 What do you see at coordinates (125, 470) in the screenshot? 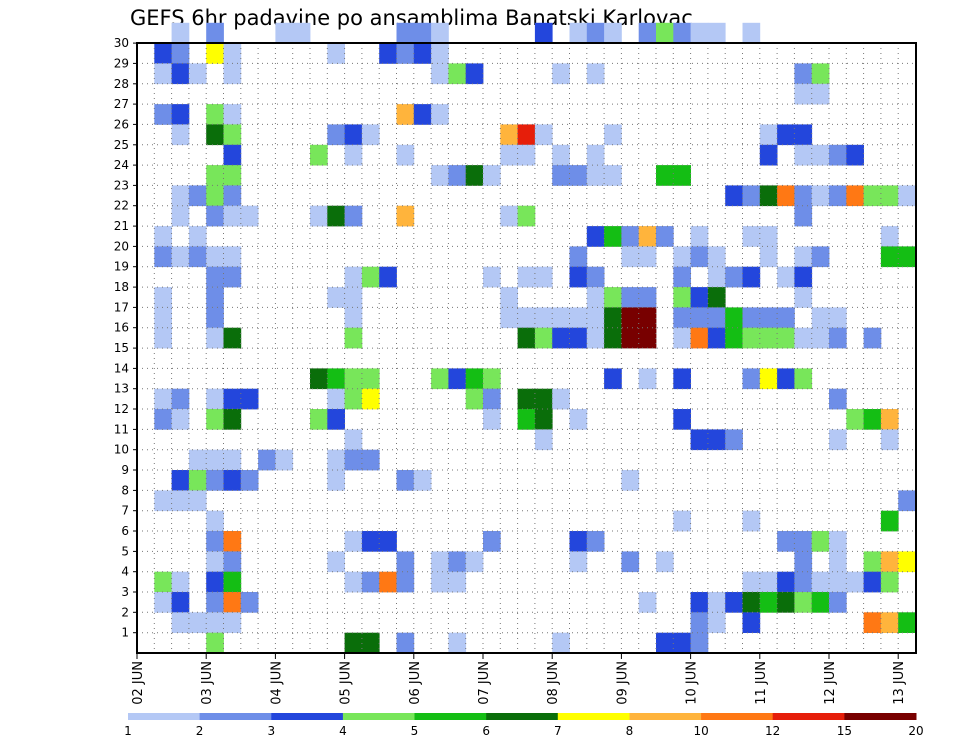
I see `y-tick-label: 9` at bounding box center [125, 470].